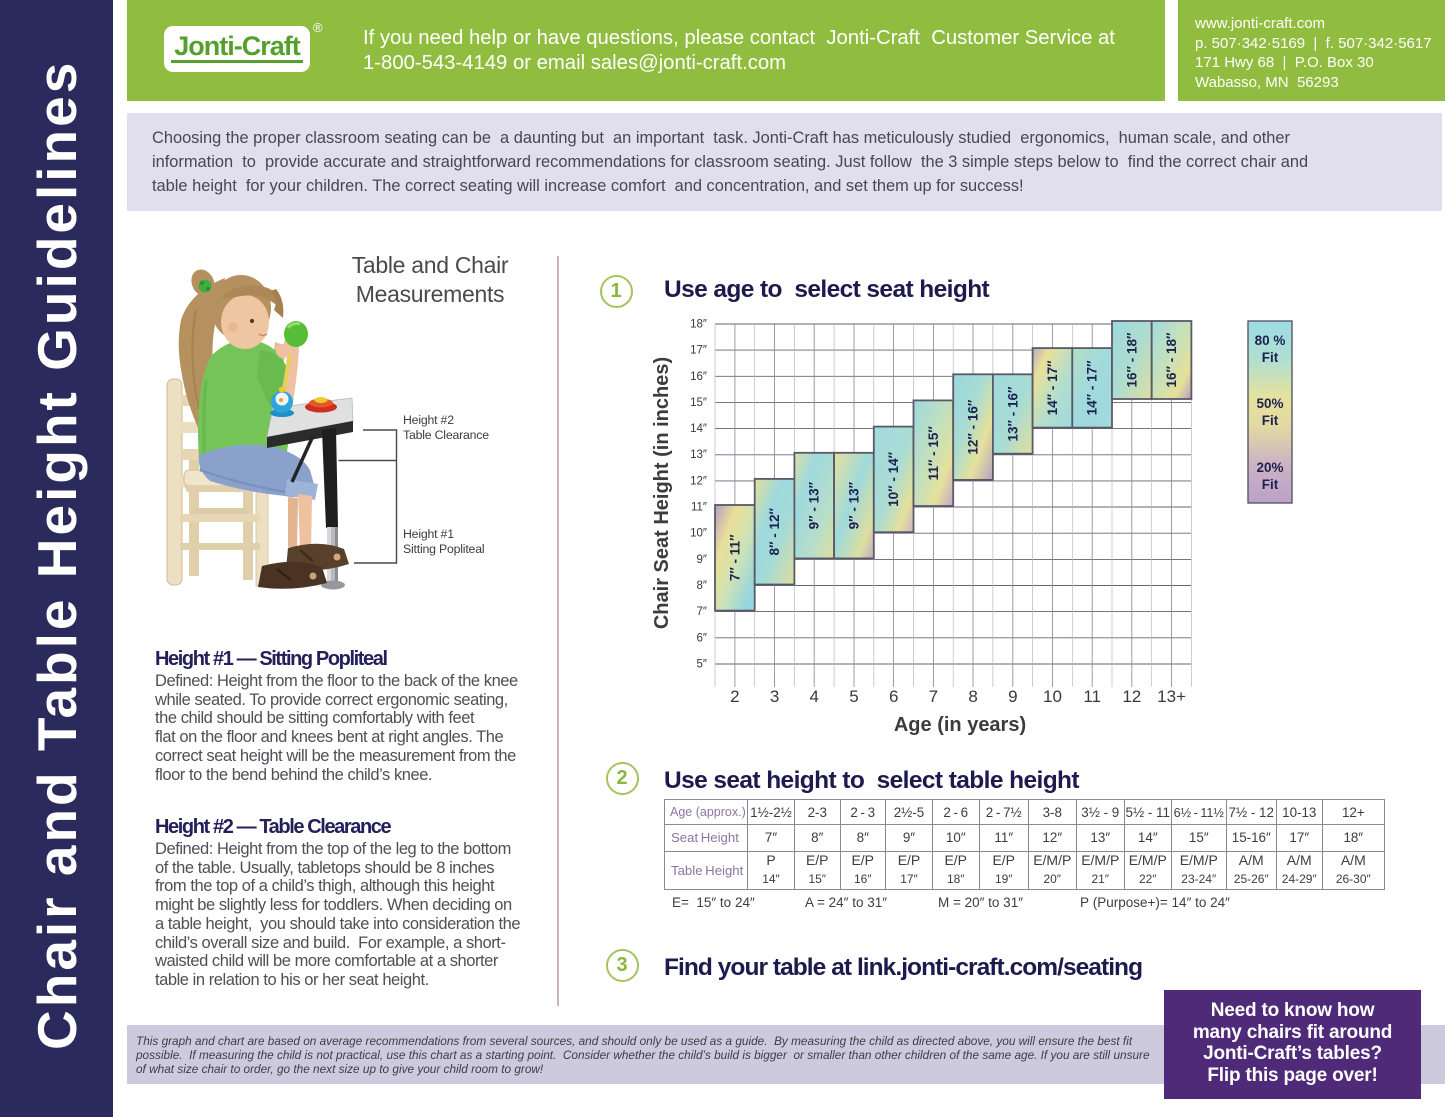 The width and height of the screenshot is (1445, 1117). Describe the element at coordinates (698, 403) in the screenshot. I see `svg-text: 15″` at that location.